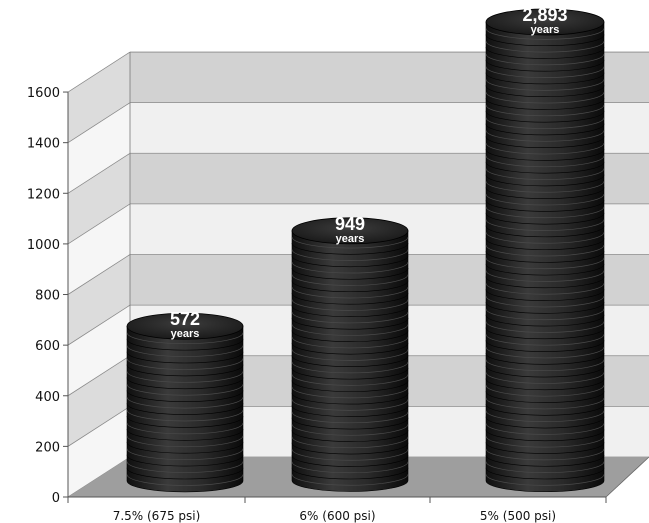 The image size is (649, 523). I want to click on y-tick-label: 600, so click(47, 346).